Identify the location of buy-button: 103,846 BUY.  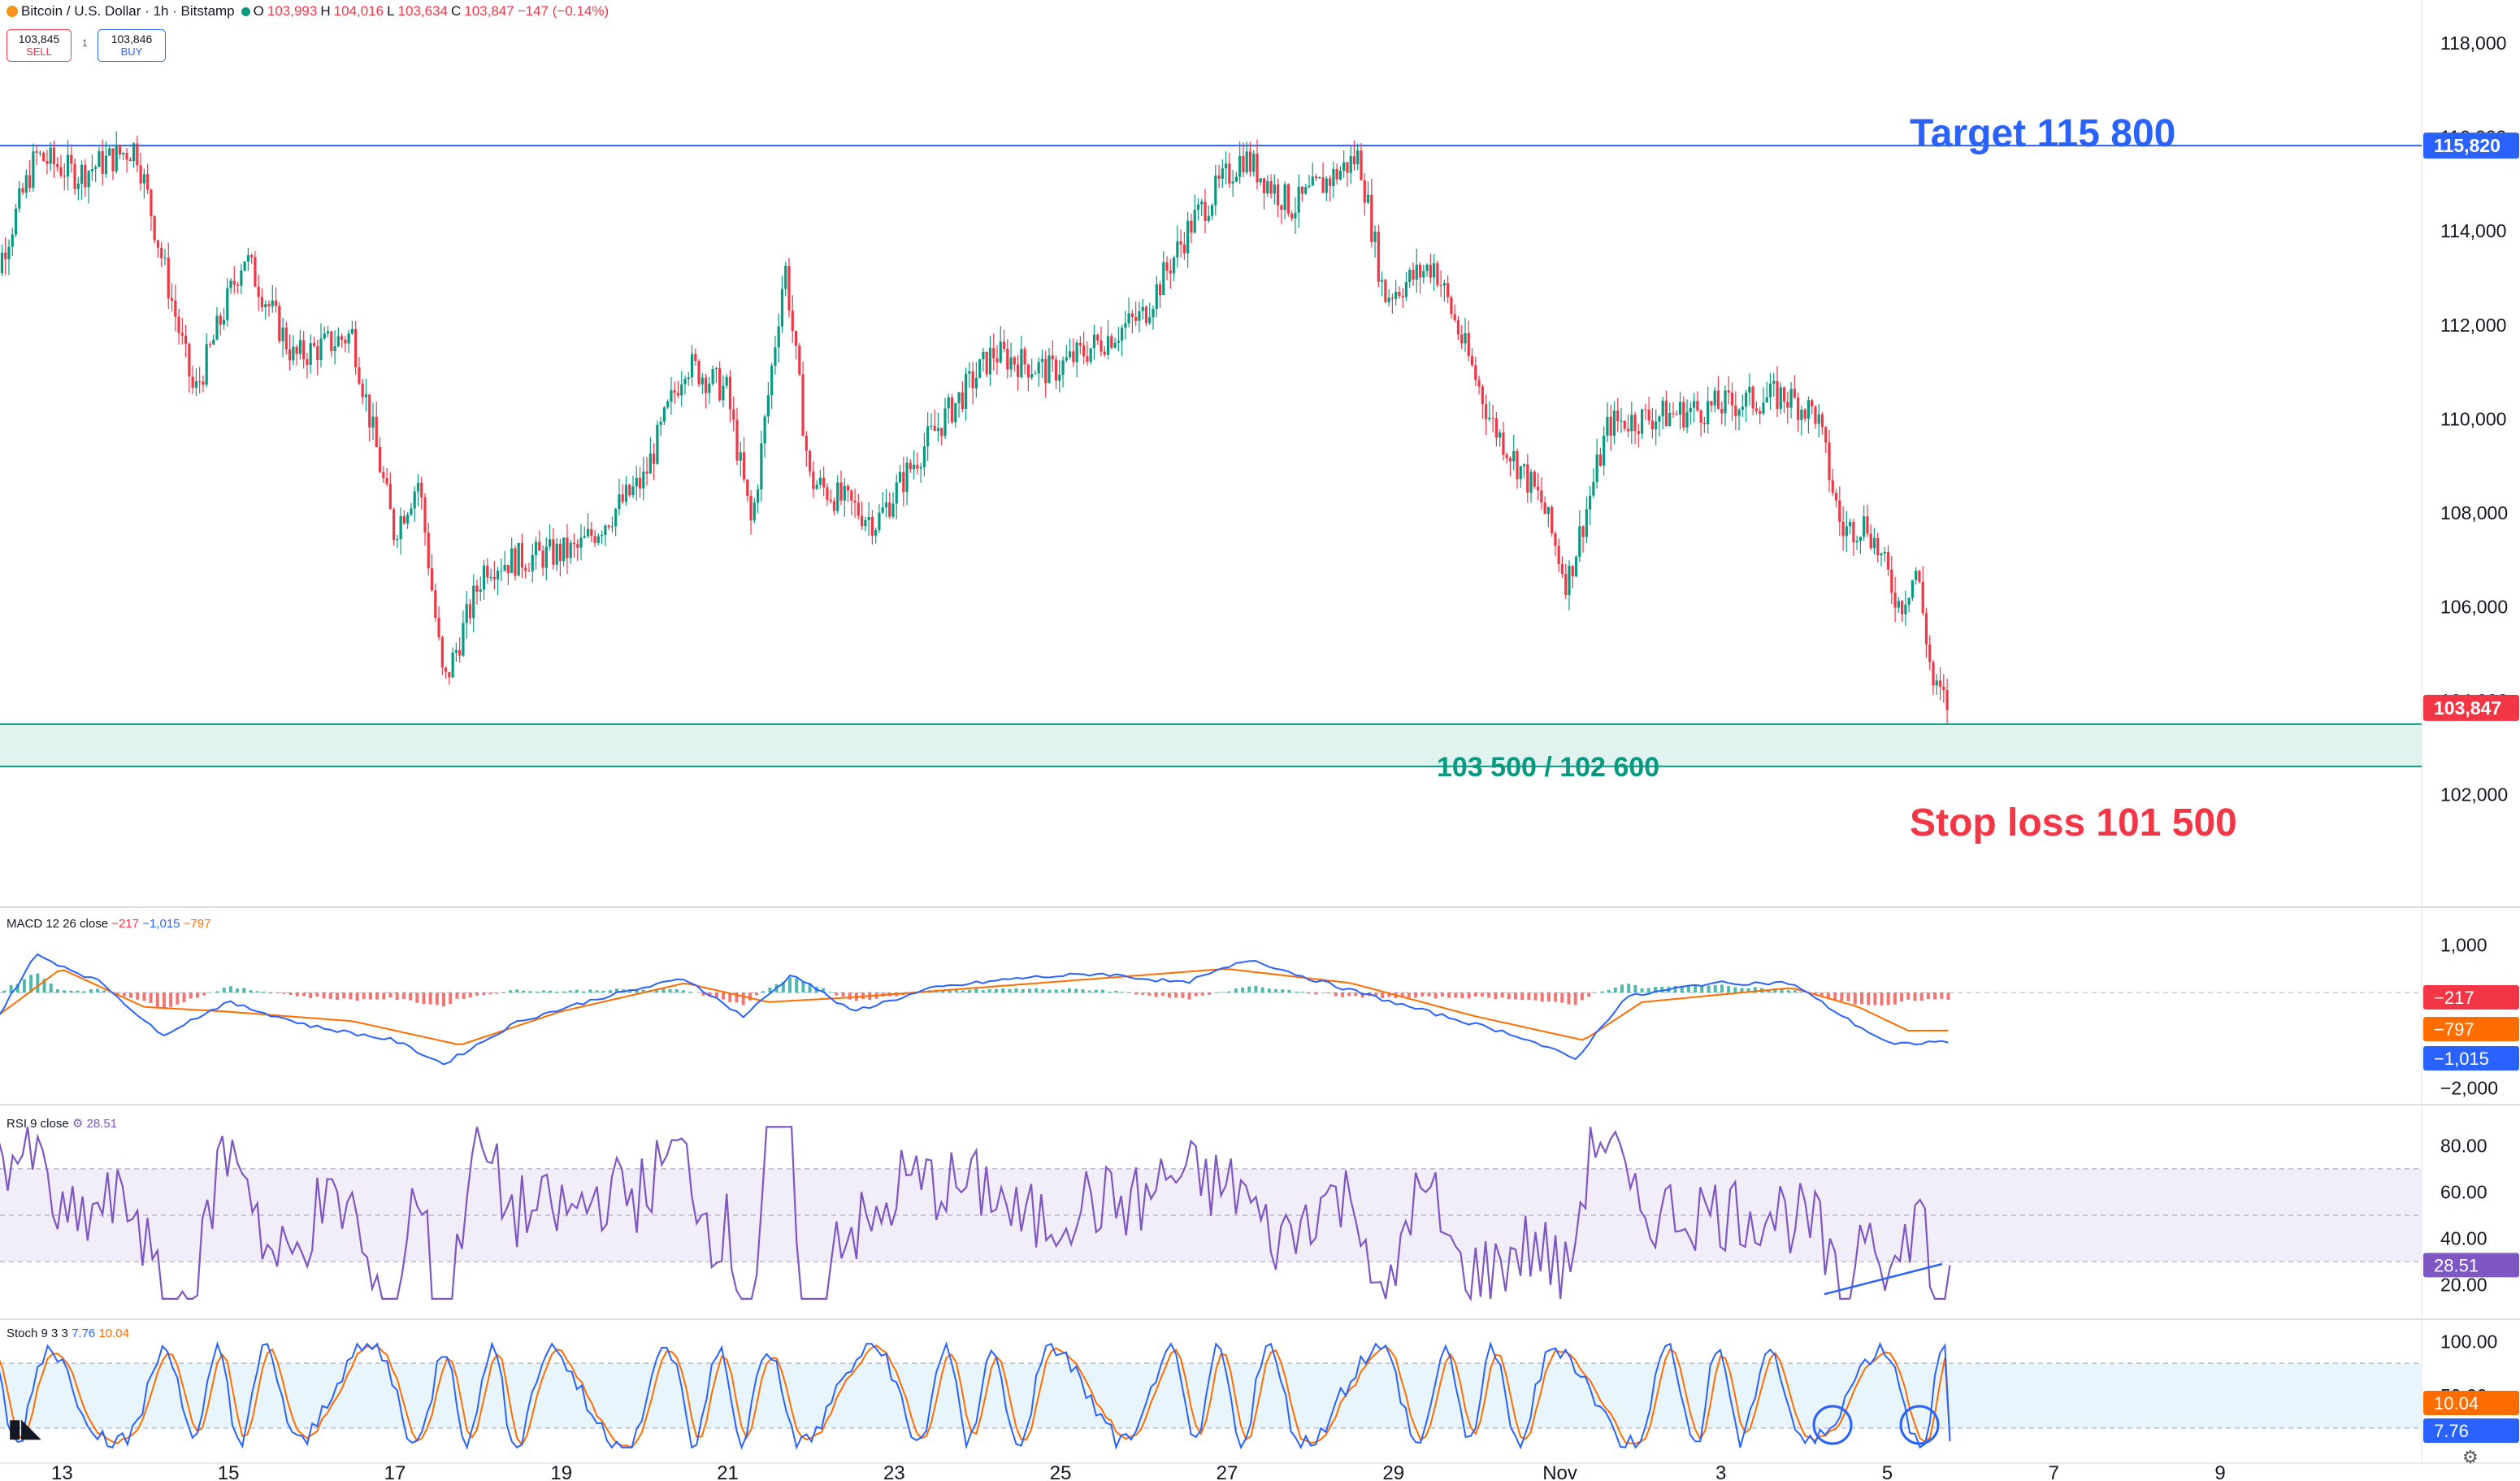
(132, 45).